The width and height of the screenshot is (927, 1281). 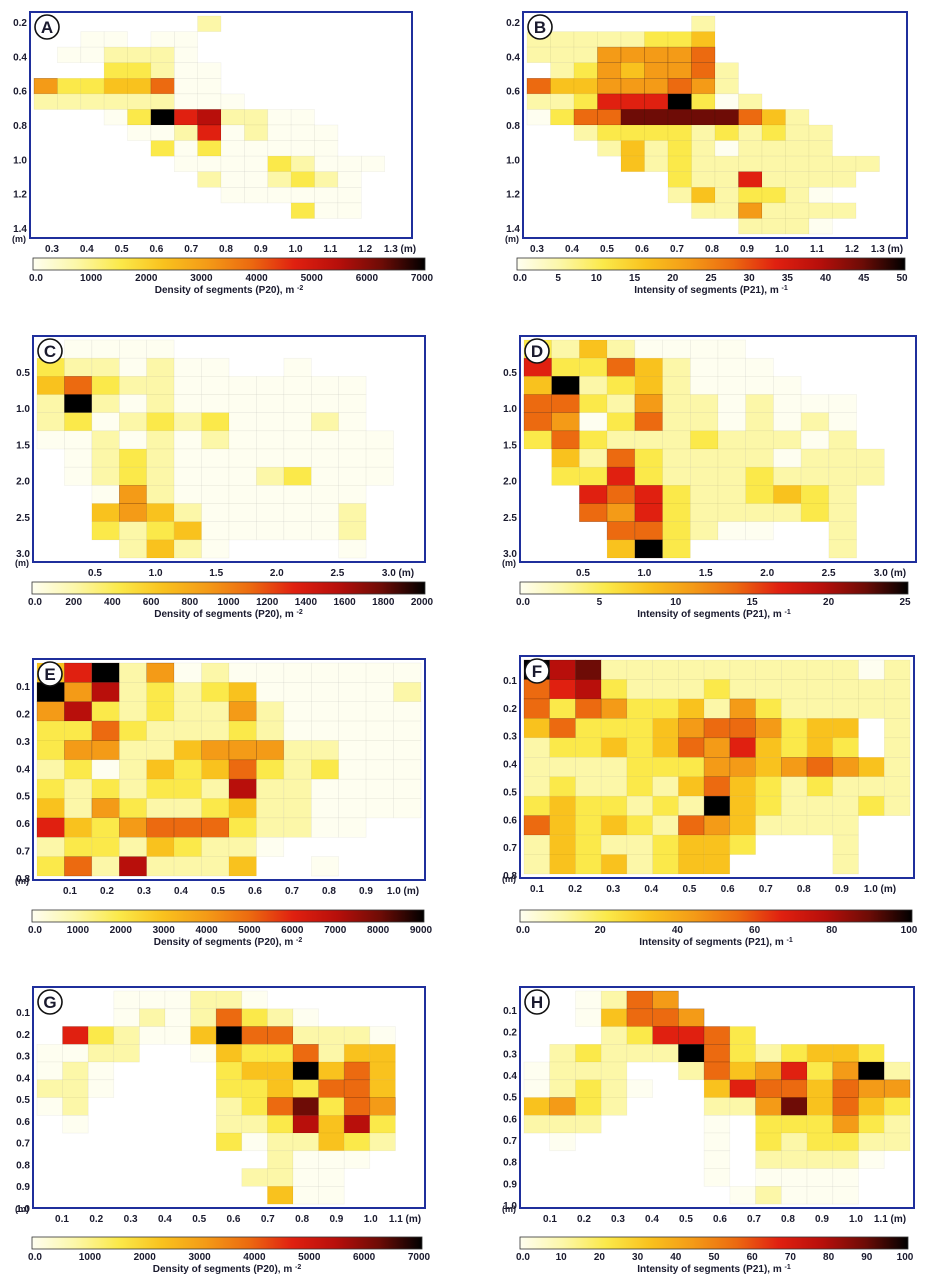 I want to click on colorbar-tick-label: 50, so click(x=714, y=1257).